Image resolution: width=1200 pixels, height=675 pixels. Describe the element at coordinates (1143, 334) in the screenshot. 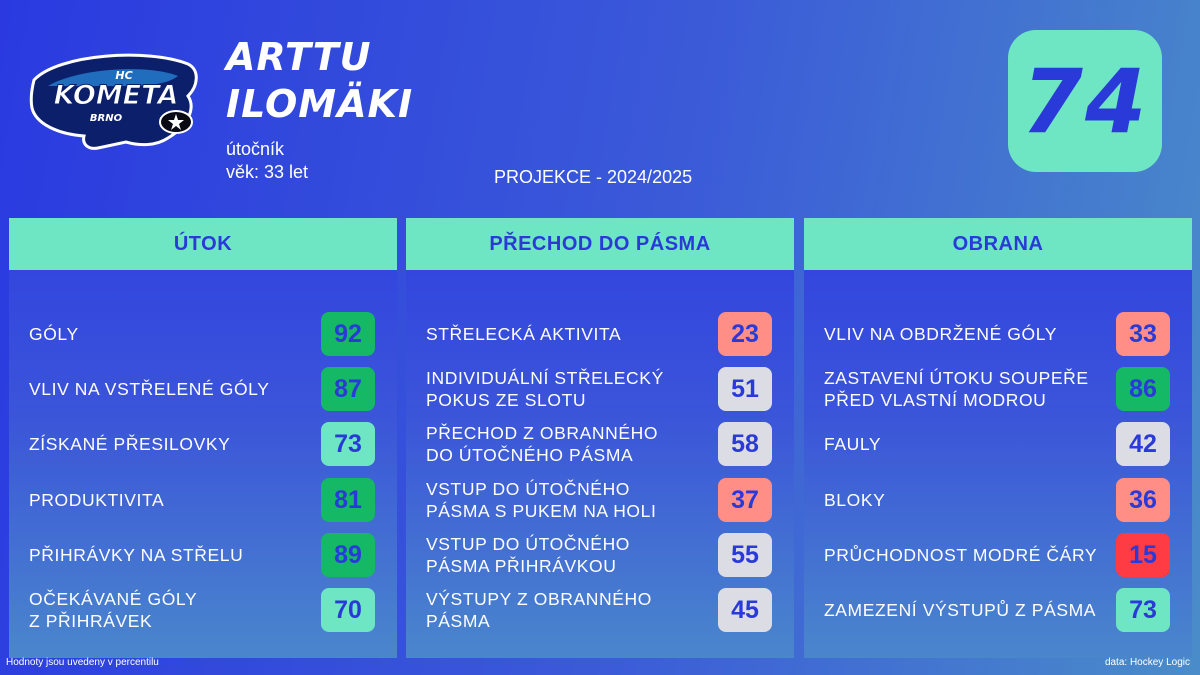

I see `percentile-badge: 33` at that location.